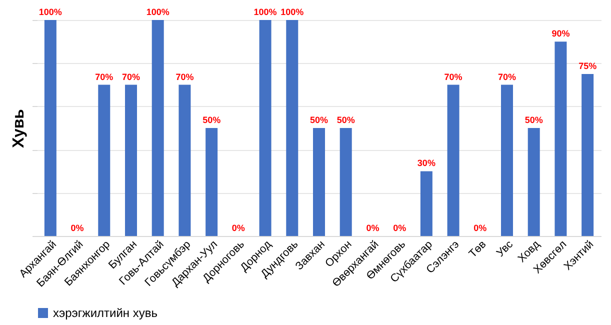 This screenshot has width=611, height=325. Describe the element at coordinates (19, 128) in the screenshot. I see `y-axis-title: Хувь` at that location.